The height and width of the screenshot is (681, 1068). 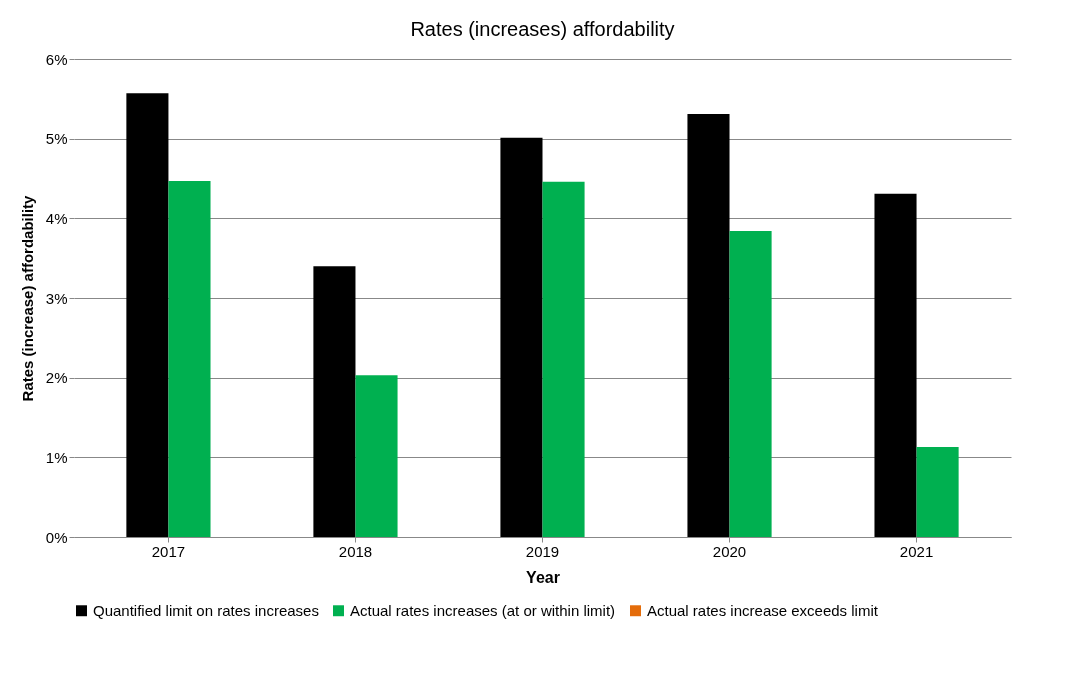 I want to click on x-axis-title: Year, so click(x=543, y=577).